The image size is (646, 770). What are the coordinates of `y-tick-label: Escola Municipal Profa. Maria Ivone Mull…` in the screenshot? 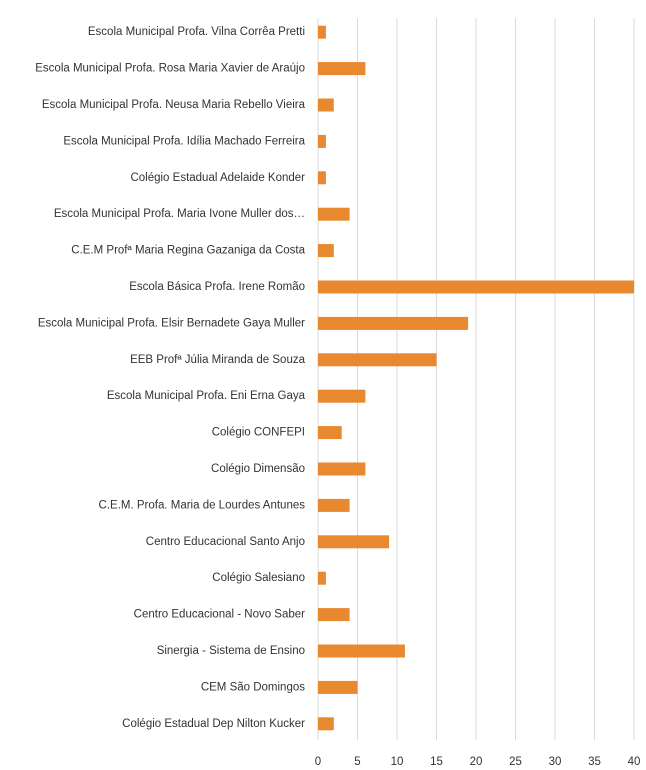 It's located at (179, 214).